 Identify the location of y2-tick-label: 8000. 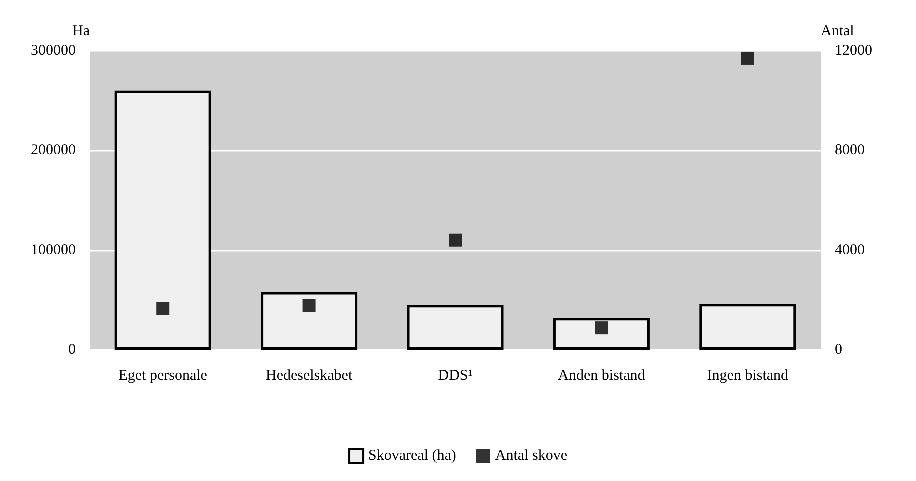
(850, 150).